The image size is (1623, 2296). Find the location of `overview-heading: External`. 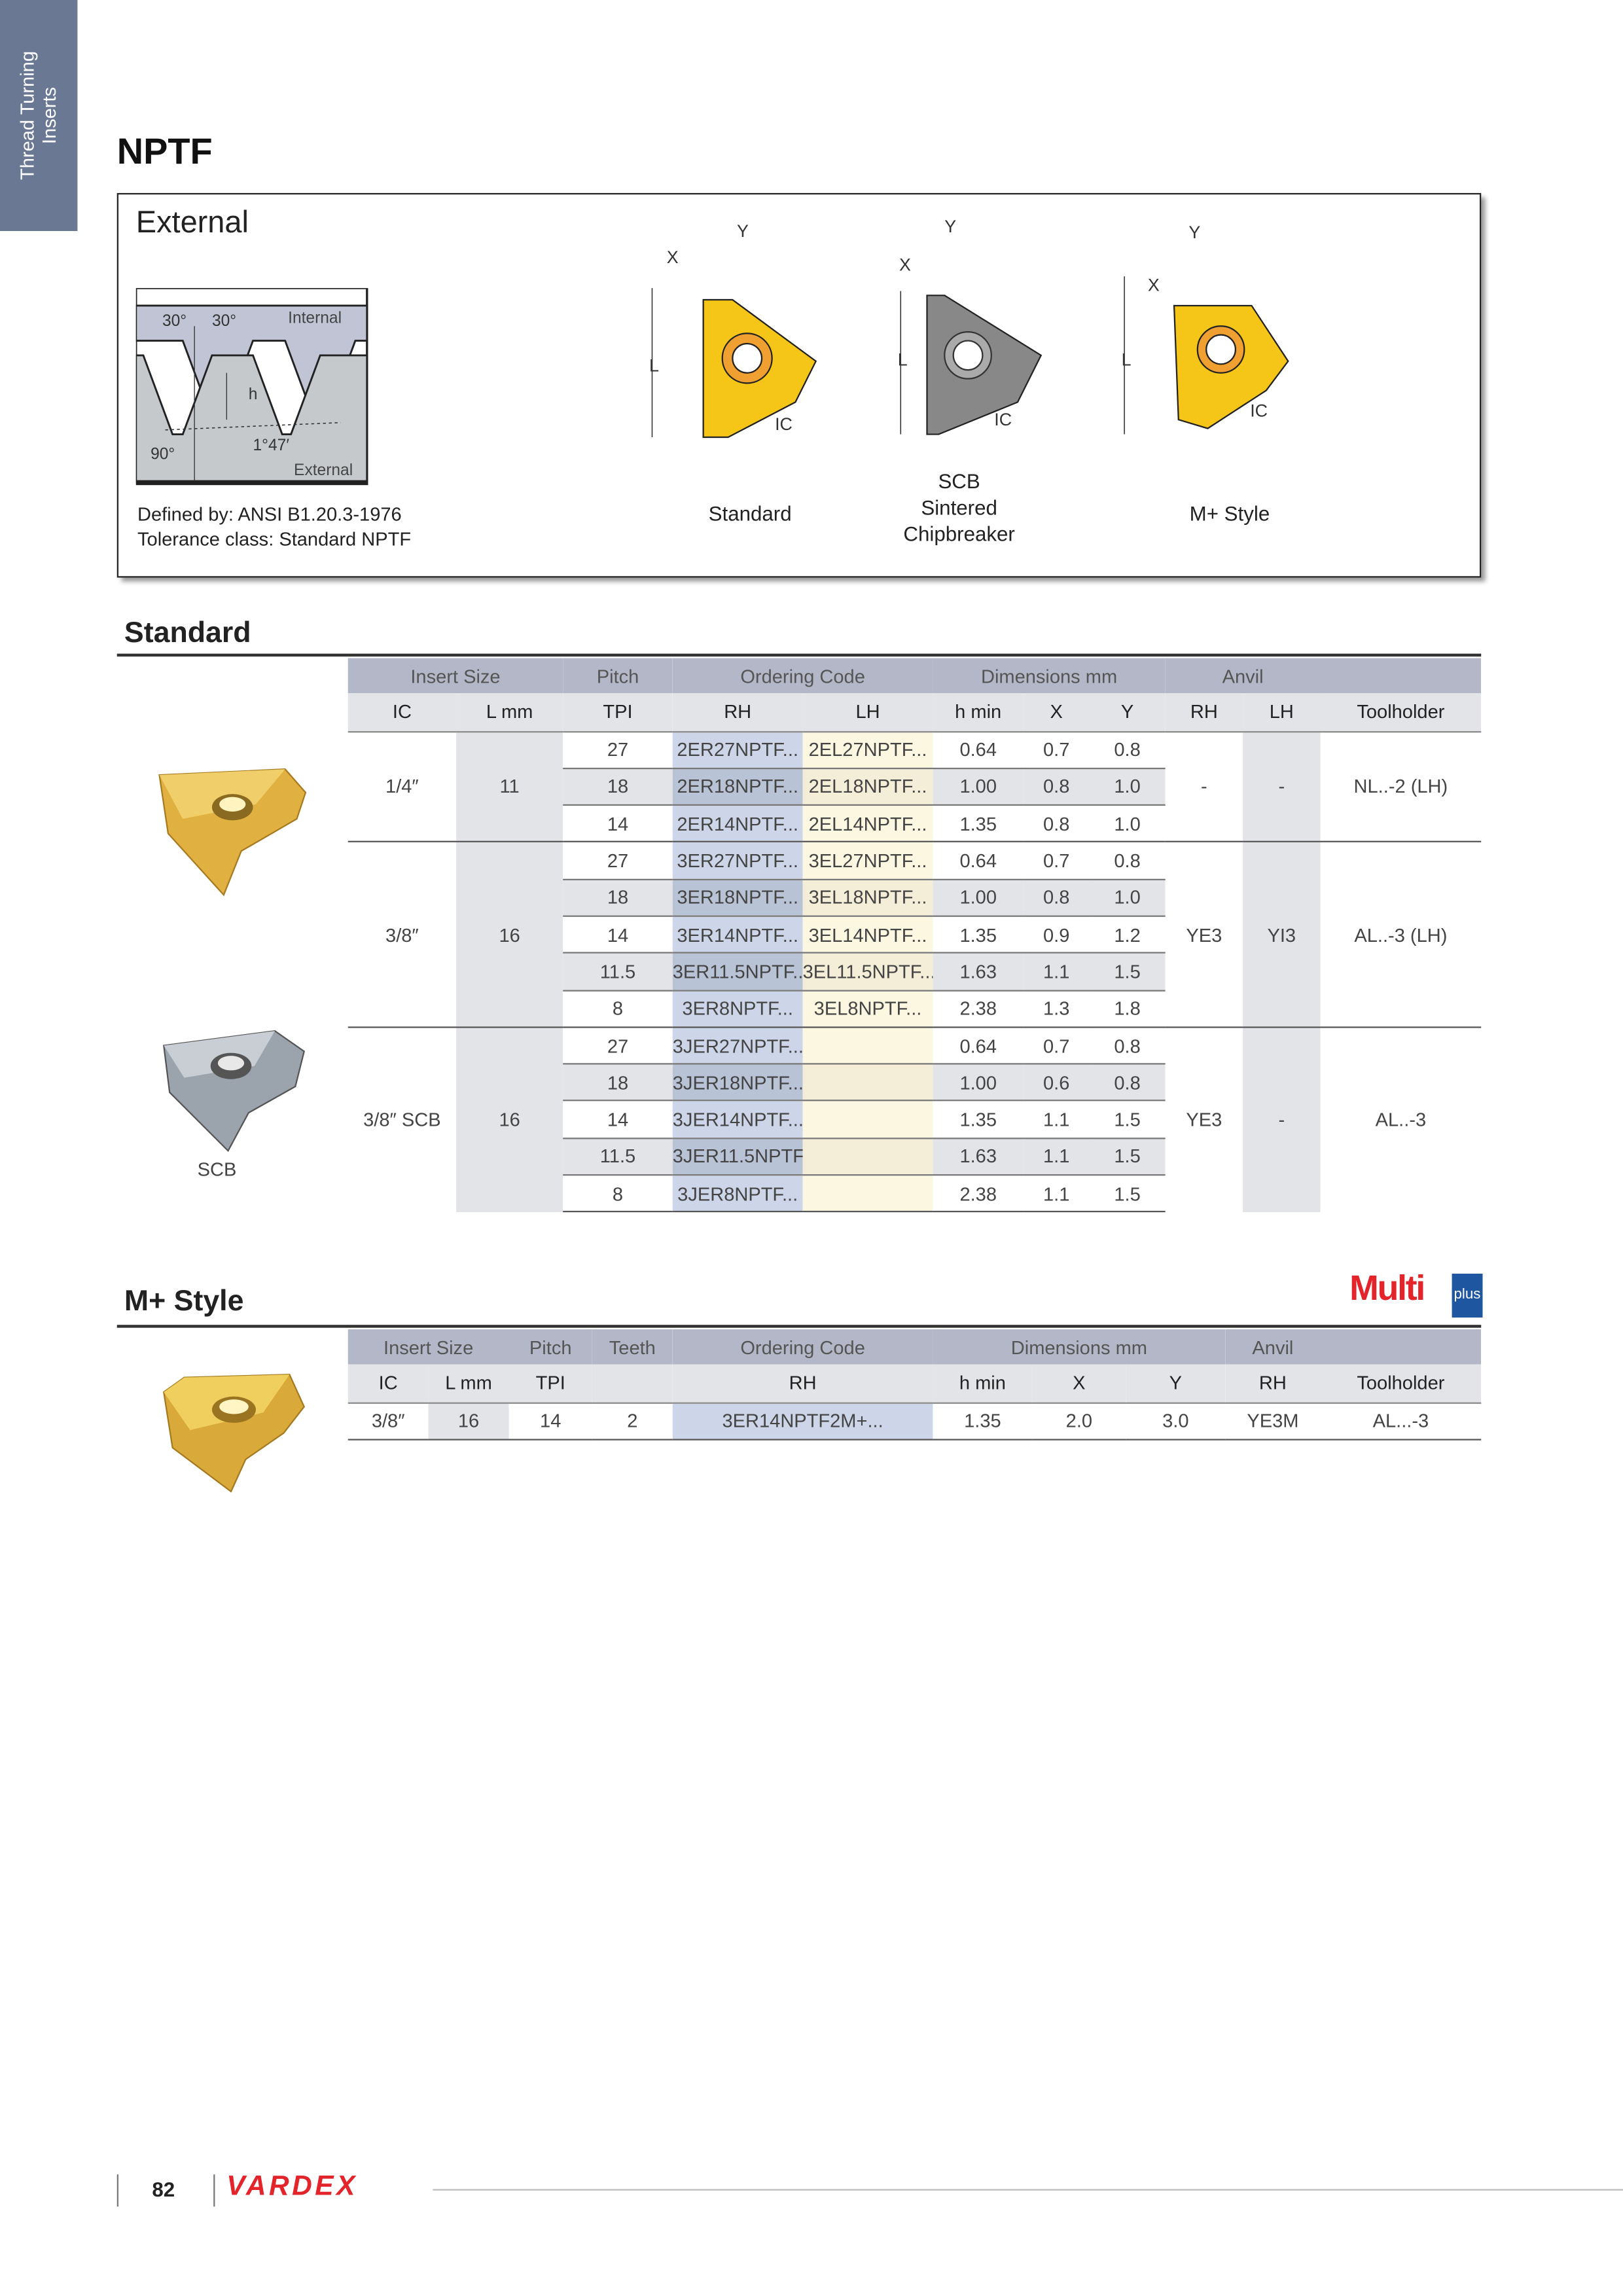

overview-heading: External is located at coordinates (192, 223).